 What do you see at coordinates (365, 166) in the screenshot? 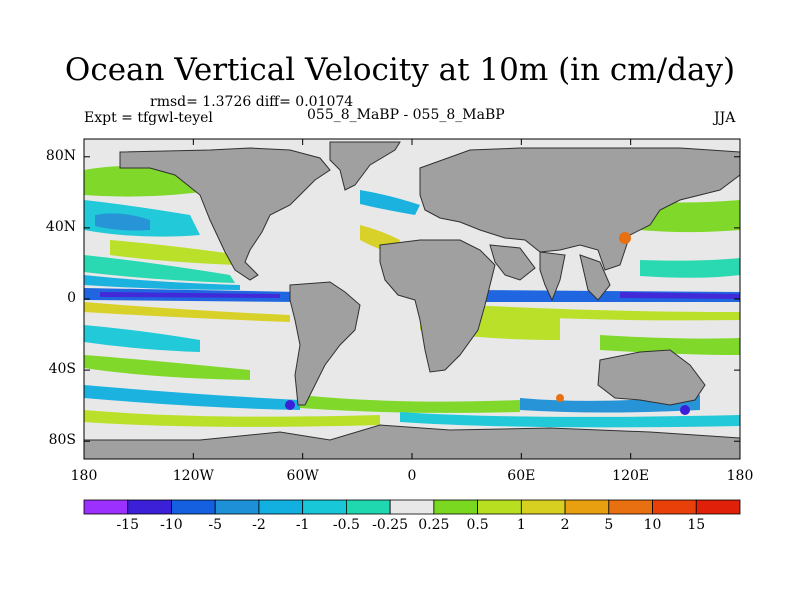
I see `land-greenland` at bounding box center [365, 166].